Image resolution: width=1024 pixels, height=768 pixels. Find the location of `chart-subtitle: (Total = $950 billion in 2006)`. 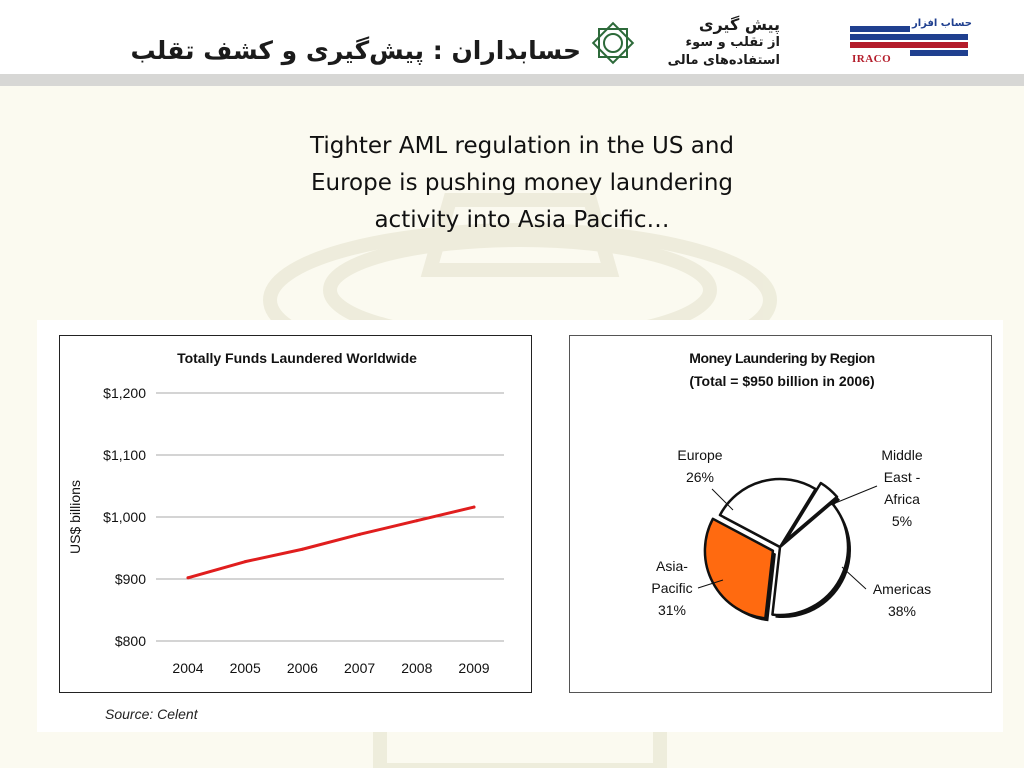

chart-subtitle: (Total = $950 billion in 2006) is located at coordinates (781, 381).